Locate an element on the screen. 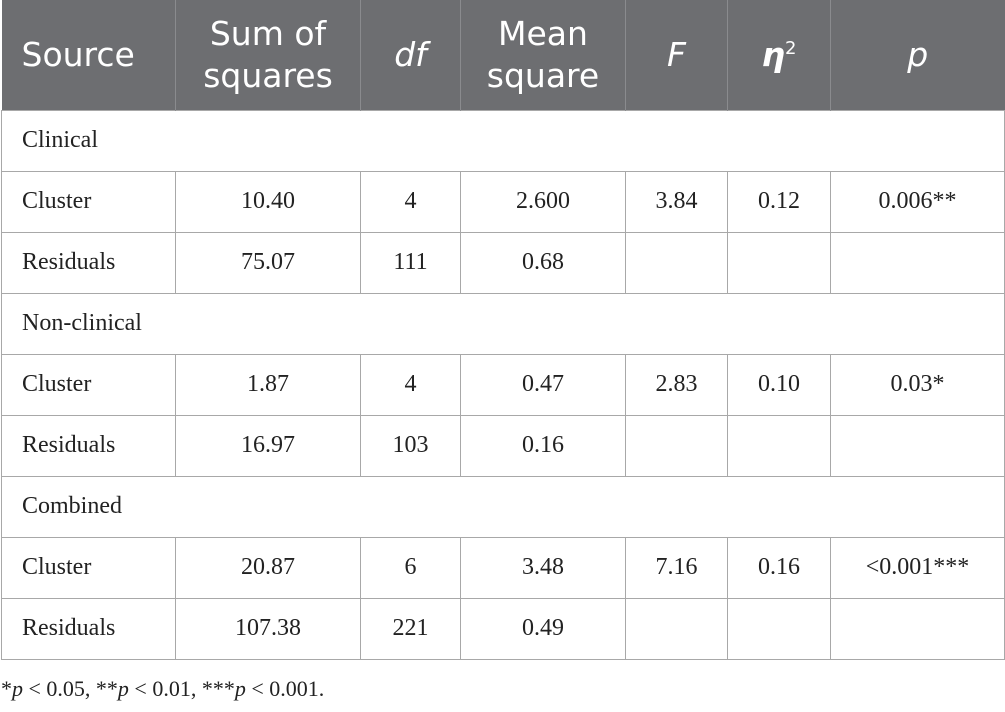 This screenshot has width=1005, height=712. section-label: Non-clinical is located at coordinates (503, 323).